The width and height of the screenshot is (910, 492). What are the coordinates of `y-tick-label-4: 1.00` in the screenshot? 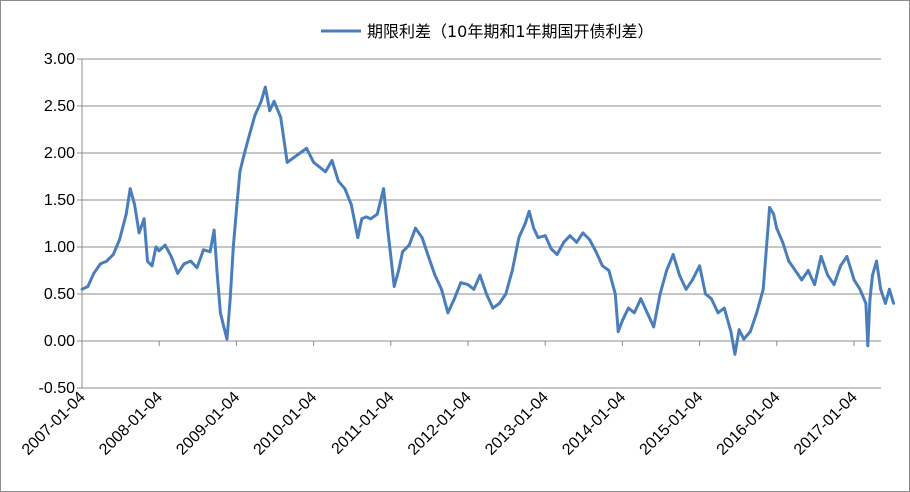 It's located at (59, 247).